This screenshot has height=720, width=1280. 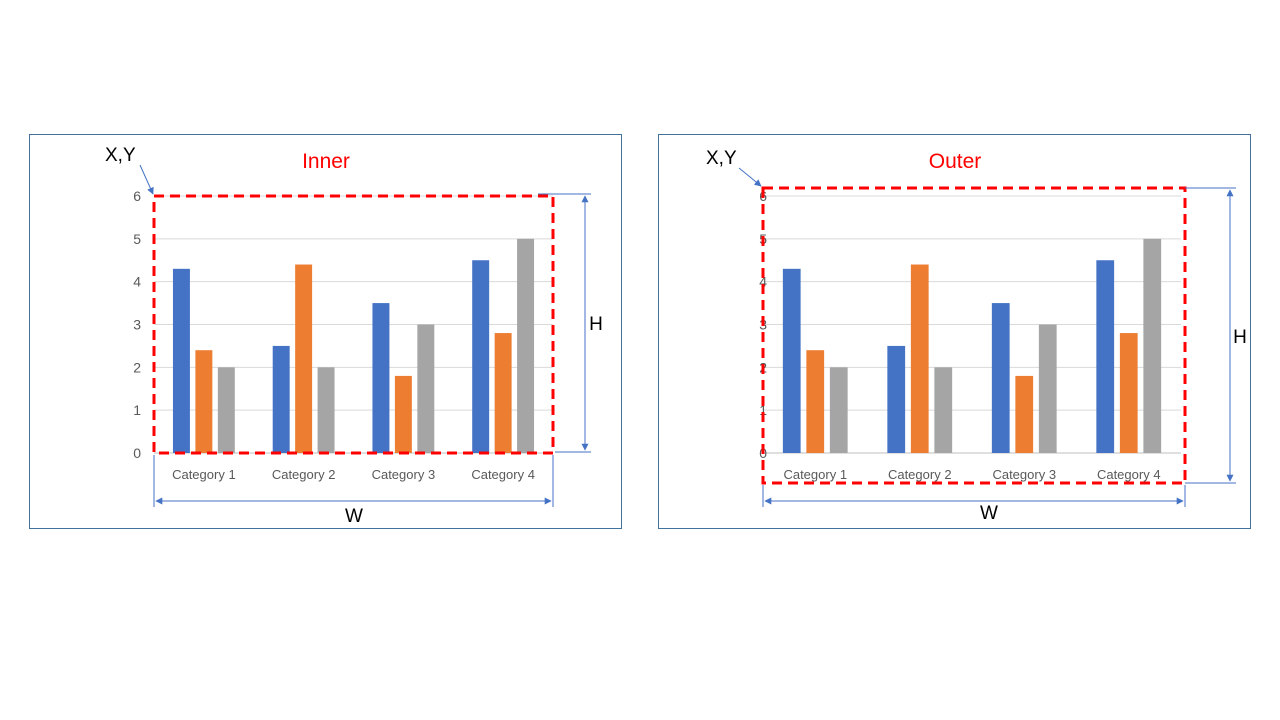 I want to click on panel-title: Inner, so click(x=326, y=161).